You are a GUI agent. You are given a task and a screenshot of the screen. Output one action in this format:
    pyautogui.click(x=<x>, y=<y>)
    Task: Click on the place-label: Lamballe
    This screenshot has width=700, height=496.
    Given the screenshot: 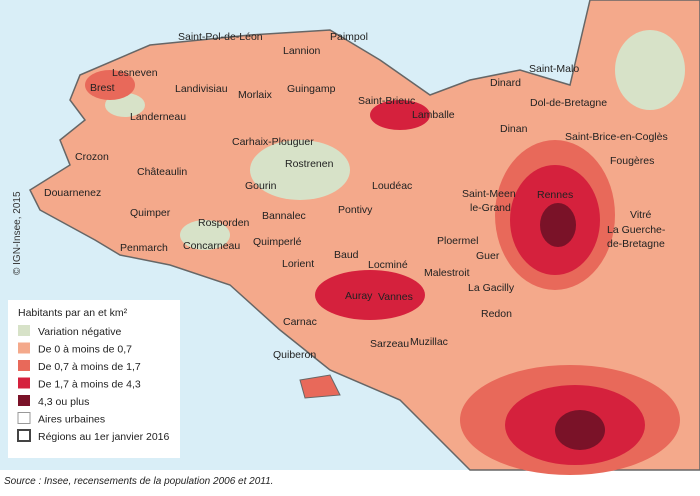 What is the action you would take?
    pyautogui.click(x=433, y=115)
    